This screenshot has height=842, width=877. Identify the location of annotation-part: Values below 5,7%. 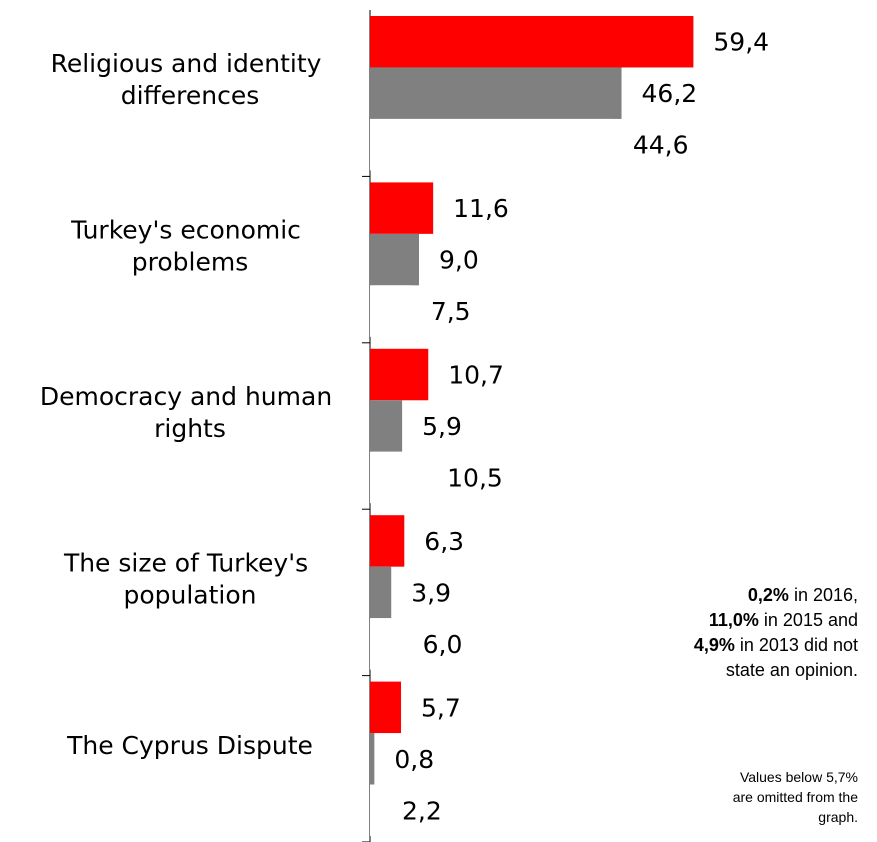
(799, 777).